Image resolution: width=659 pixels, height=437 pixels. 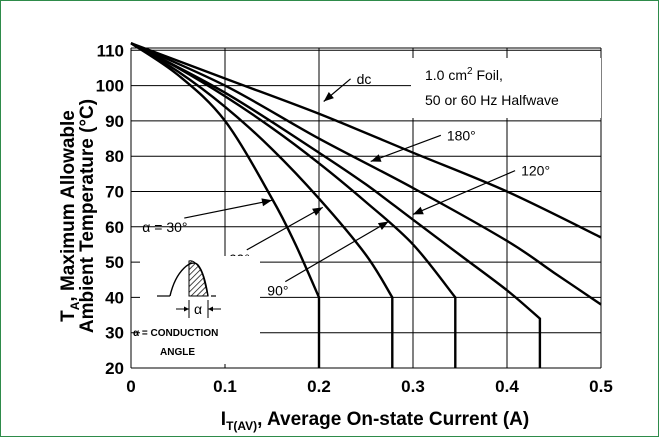 I want to click on inset-arrowhead-left, so click(x=186, y=309).